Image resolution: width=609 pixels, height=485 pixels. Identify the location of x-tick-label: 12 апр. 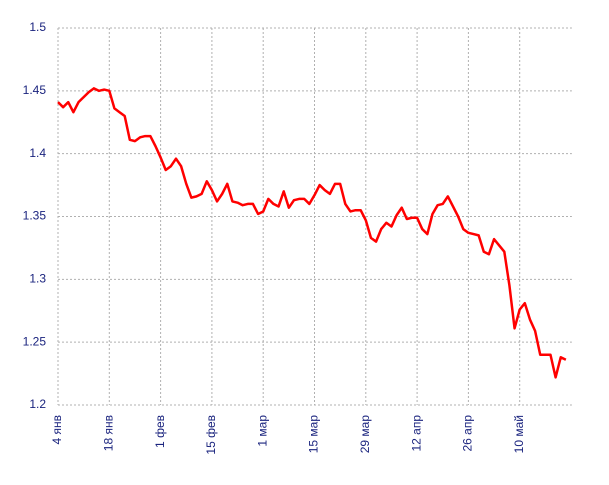
(416, 433).